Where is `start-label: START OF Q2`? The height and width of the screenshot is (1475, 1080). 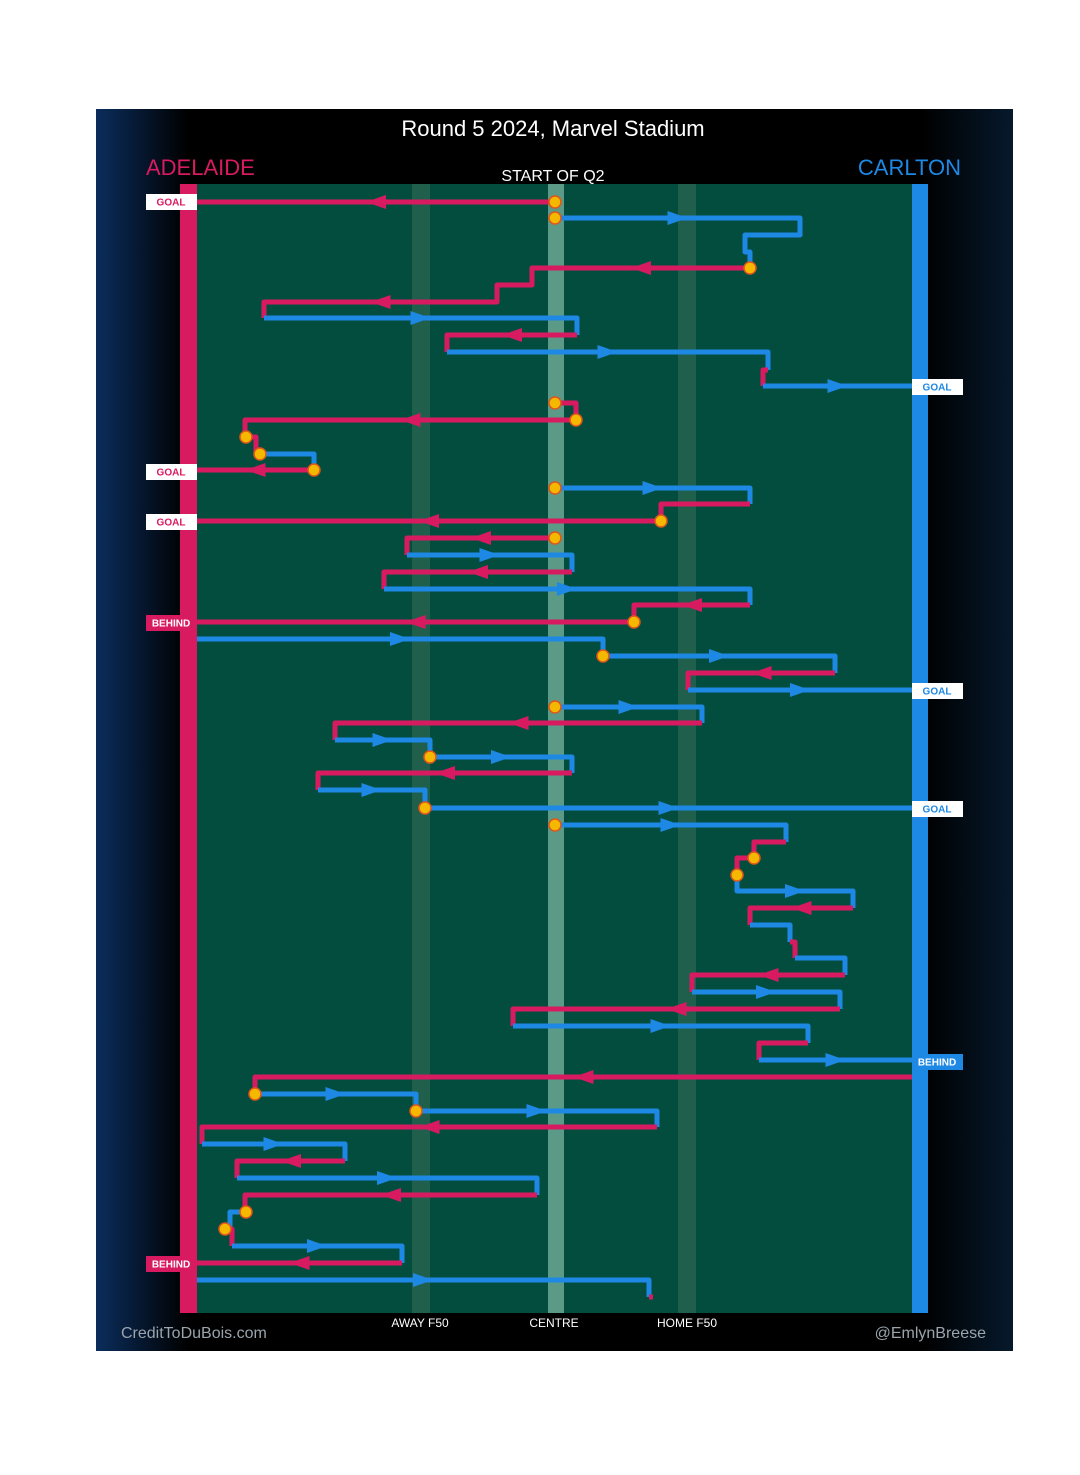 start-label: START OF Q2 is located at coordinates (552, 176).